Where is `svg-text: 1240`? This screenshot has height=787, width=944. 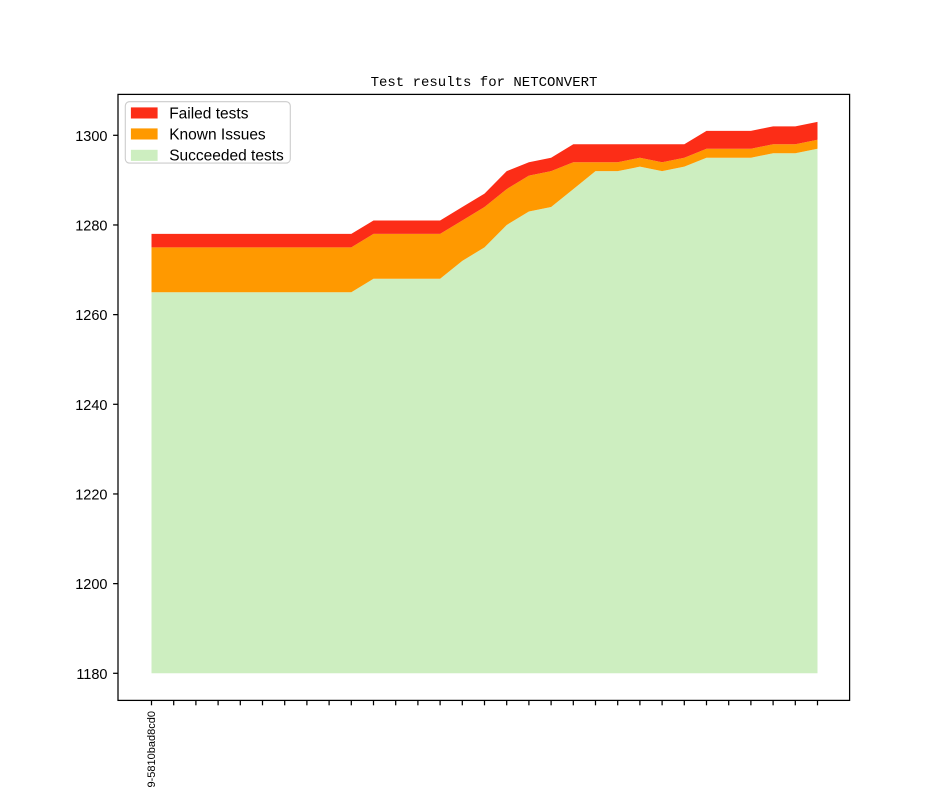 svg-text: 1240 is located at coordinates (91, 406).